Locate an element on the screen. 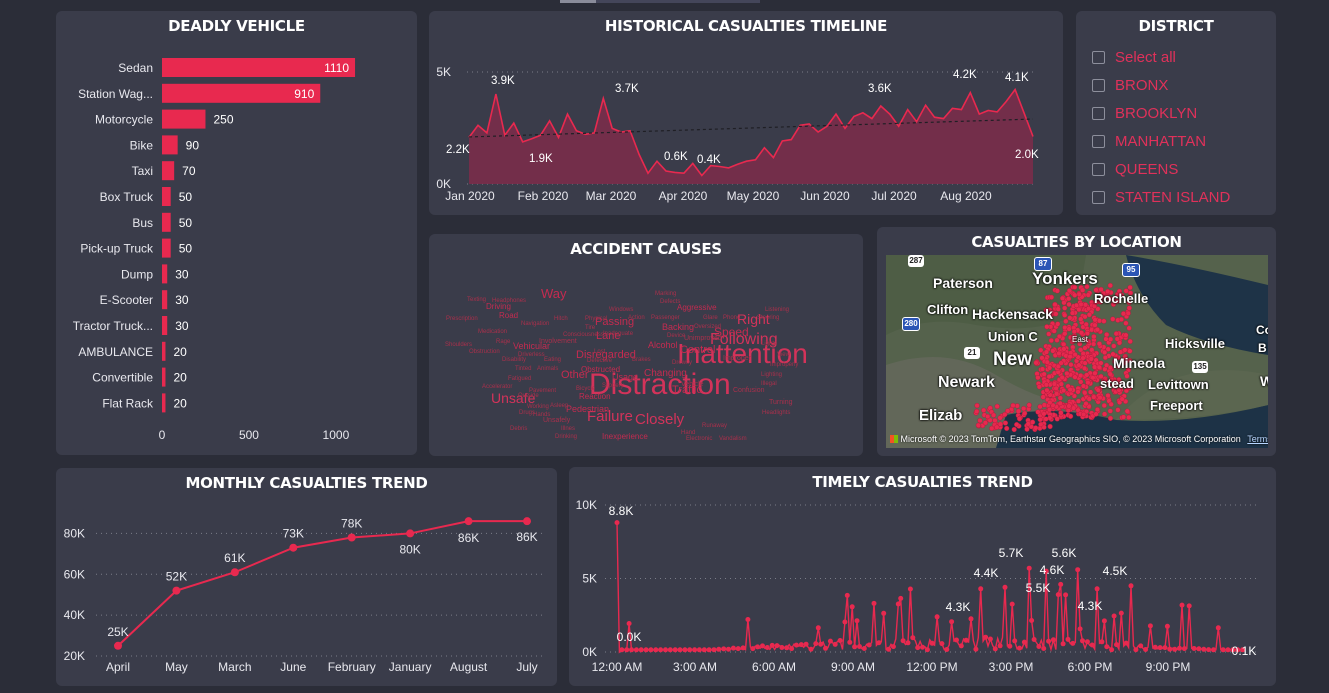 This screenshot has width=1329, height=693. word-cloud-word: Obstructed is located at coordinates (601, 369).